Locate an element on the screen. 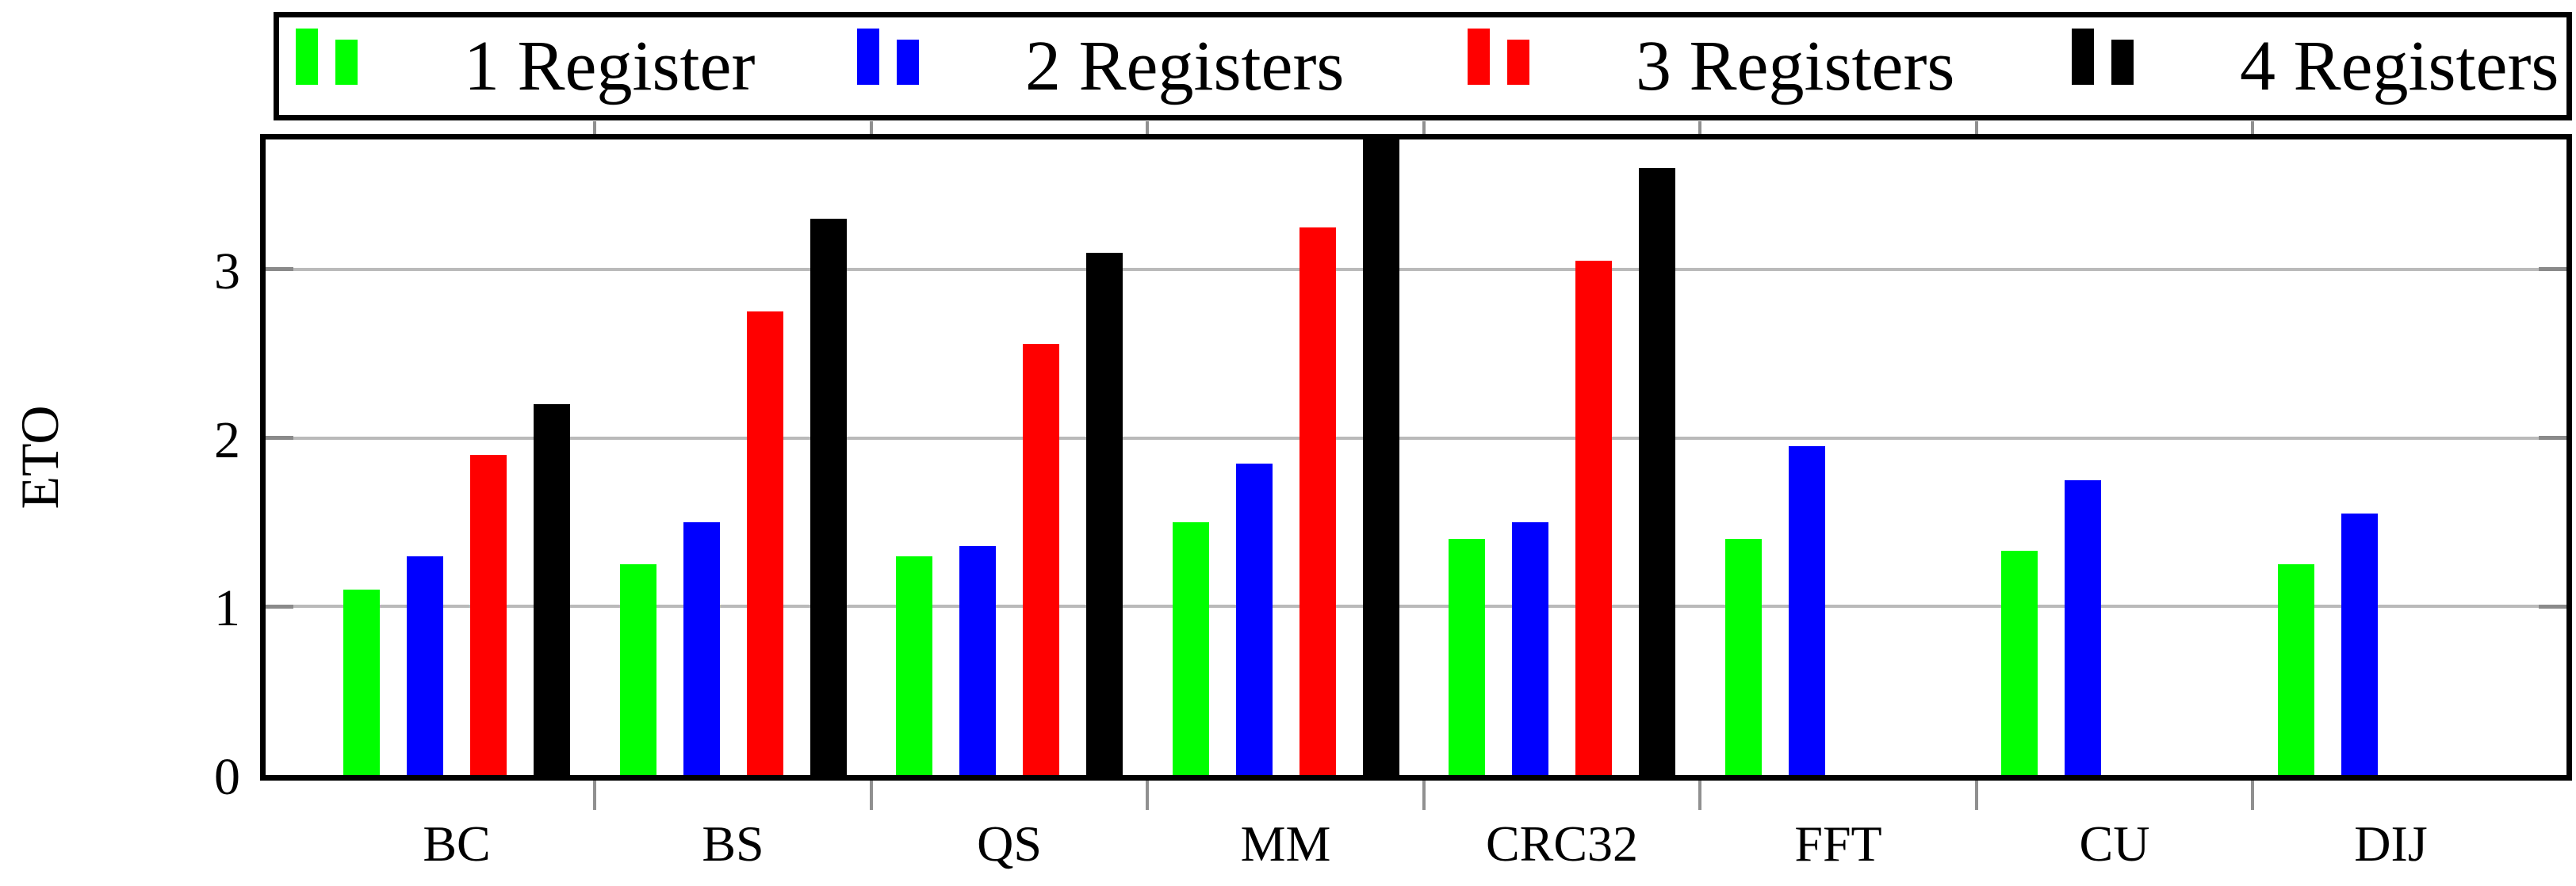  y-tick-label-3: 3 is located at coordinates (227, 271).